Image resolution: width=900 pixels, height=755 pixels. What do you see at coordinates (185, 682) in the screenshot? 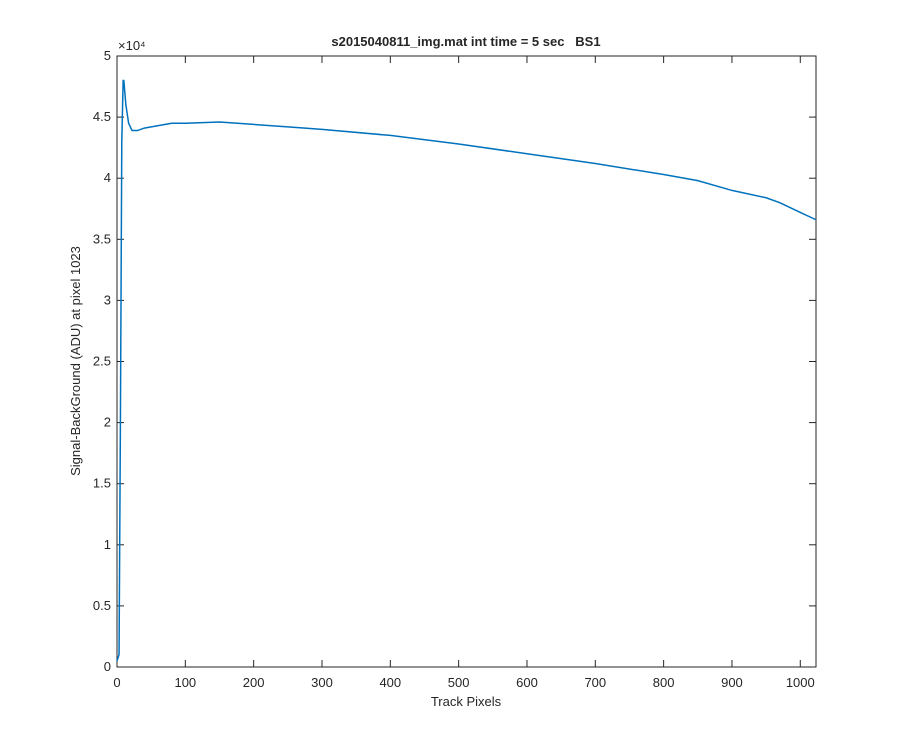
I see `x-tick-label: 100` at bounding box center [185, 682].